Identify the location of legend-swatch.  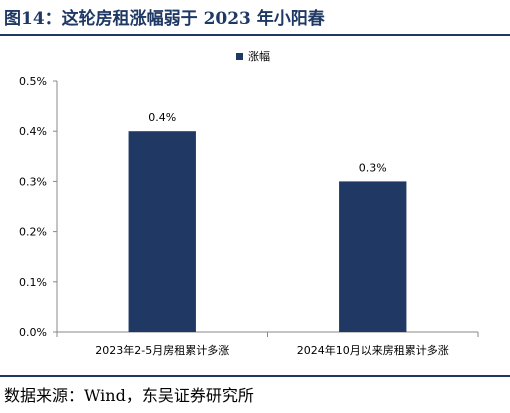
(239, 56).